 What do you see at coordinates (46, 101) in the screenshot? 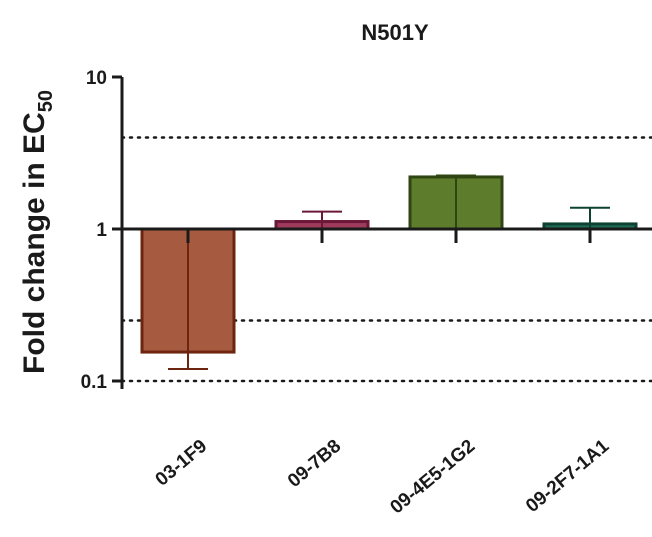
I see `y-axis-label-subscript: 50` at bounding box center [46, 101].